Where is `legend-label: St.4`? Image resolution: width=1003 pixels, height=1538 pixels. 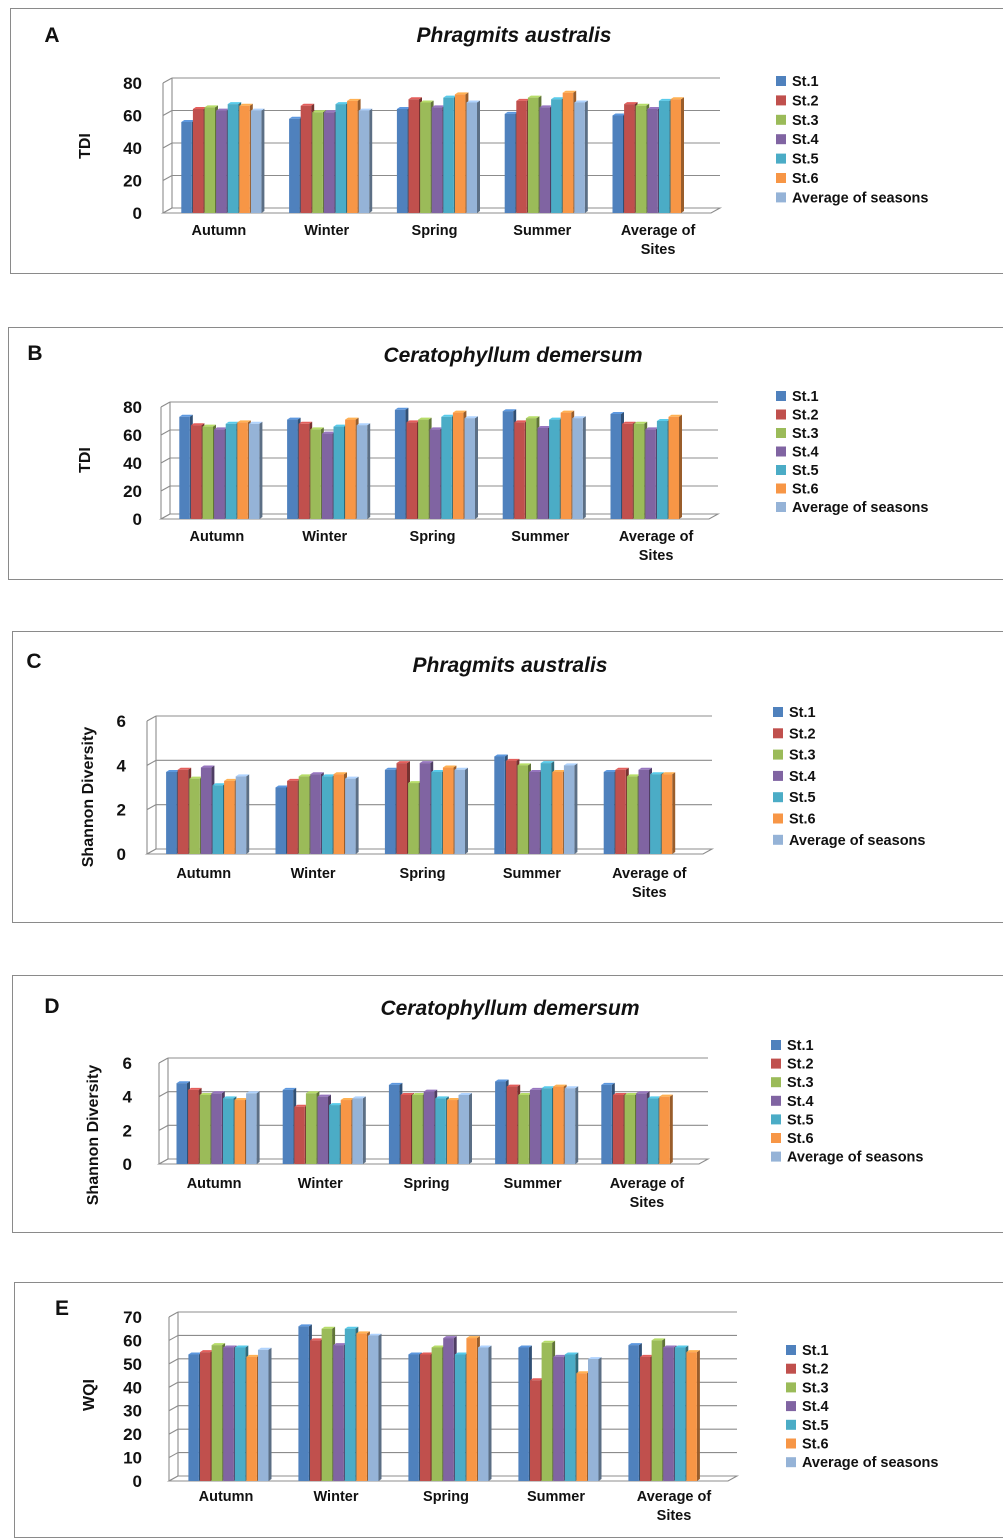 legend-label: St.4 is located at coordinates (800, 1102).